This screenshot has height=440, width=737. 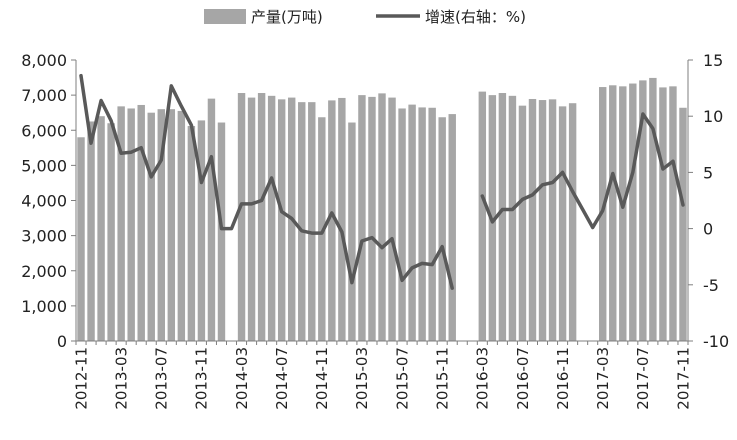 What do you see at coordinates (402, 378) in the screenshot?
I see `x-tick-label: 2015-07` at bounding box center [402, 378].